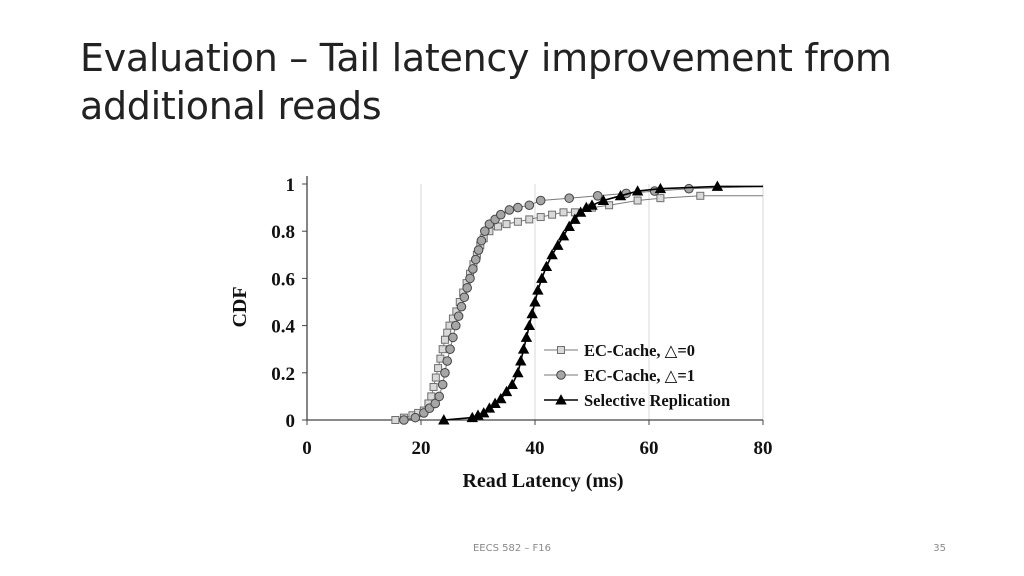  I want to click on x-tick-label-60: 60, so click(649, 448).